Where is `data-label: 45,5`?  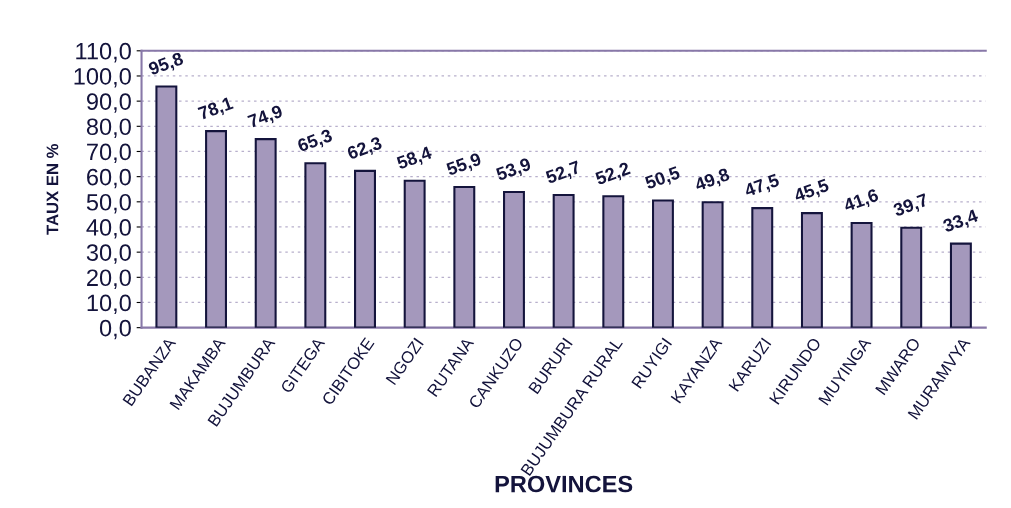
data-label: 45,5 is located at coordinates (812, 191).